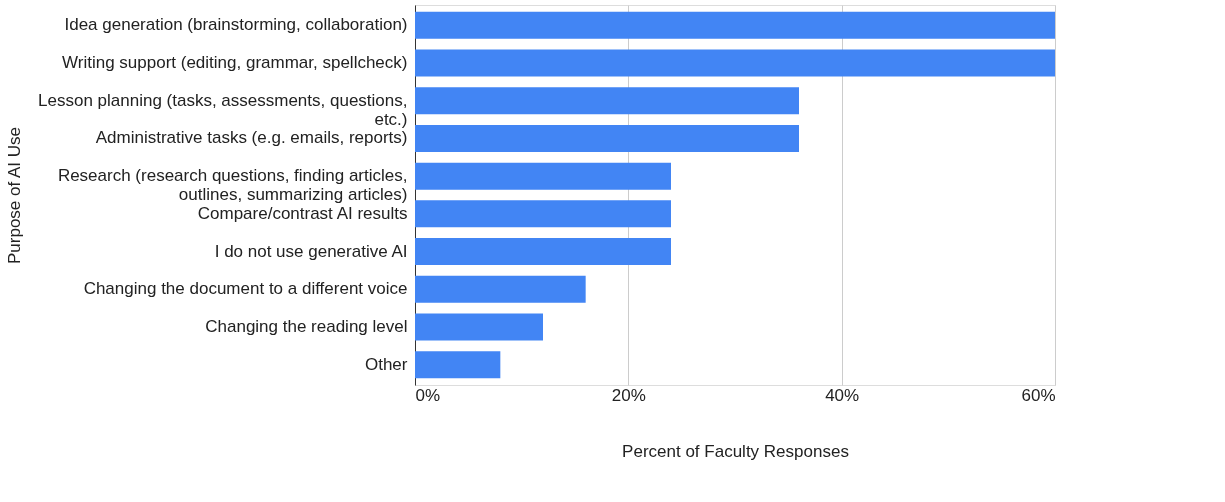 This screenshot has width=1225, height=502. I want to click on y-tick-label: I do not use generative AI, so click(311, 251).